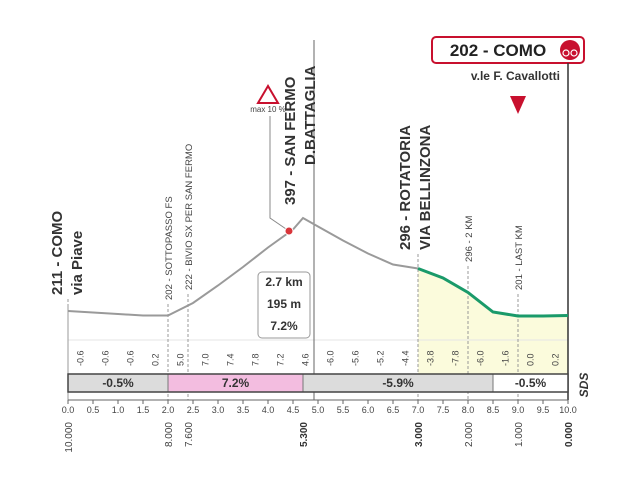 The height and width of the screenshot is (492, 618). I want to click on gradient-label: 7.2, so click(281, 359).